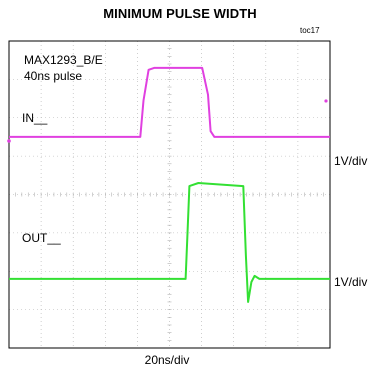  Describe the element at coordinates (41, 238) in the screenshot. I see `out-series-label: OUT__` at that location.